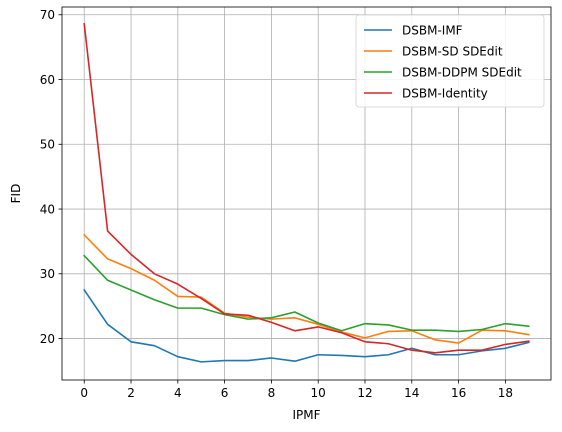 The height and width of the screenshot is (432, 562). Describe the element at coordinates (178, 393) in the screenshot. I see `x-tick-label: 4` at that location.